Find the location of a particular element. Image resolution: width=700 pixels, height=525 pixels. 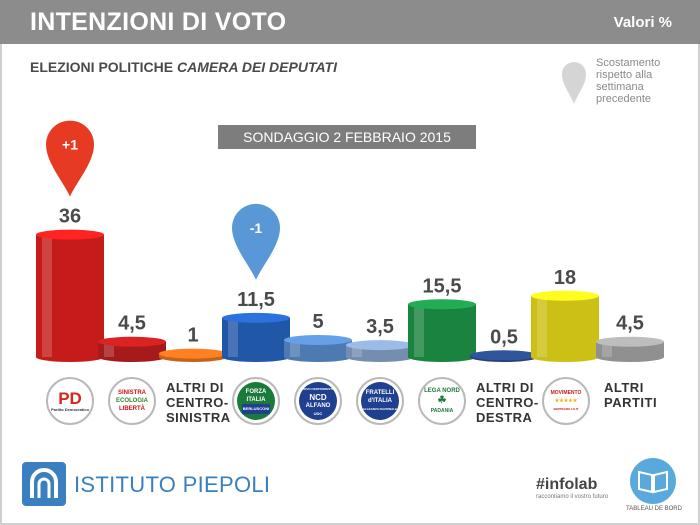

chart-title: INTENZIONI DI VOTO is located at coordinates (158, 22).